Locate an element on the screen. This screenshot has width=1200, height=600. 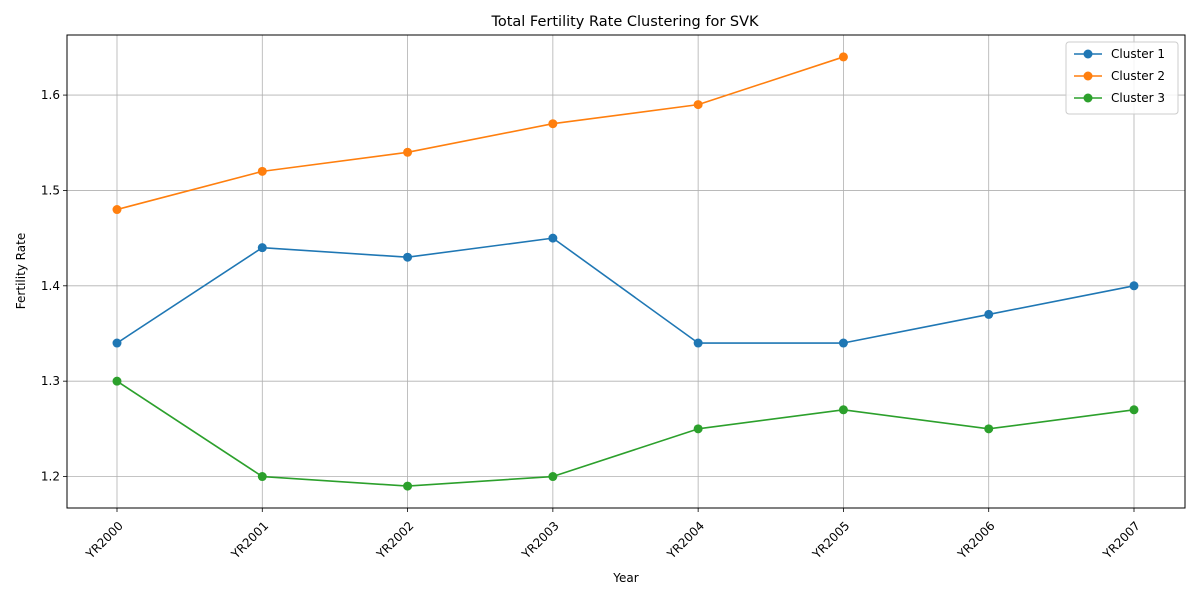
y-tick-label: 1.5 is located at coordinates (50, 190).